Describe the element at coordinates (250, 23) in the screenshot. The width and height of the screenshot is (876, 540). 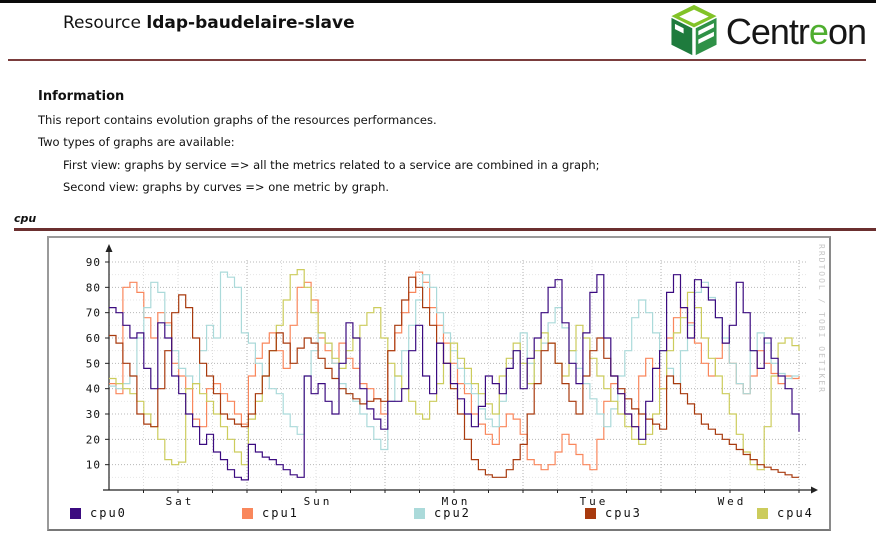
I see `resource-name: ldap-baudelaire-slave` at that location.